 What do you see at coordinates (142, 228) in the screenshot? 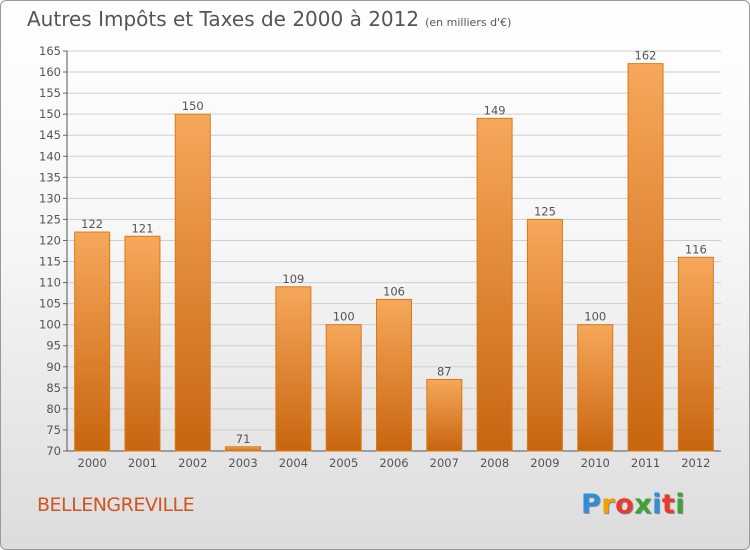
I see `data-label: 121` at bounding box center [142, 228].